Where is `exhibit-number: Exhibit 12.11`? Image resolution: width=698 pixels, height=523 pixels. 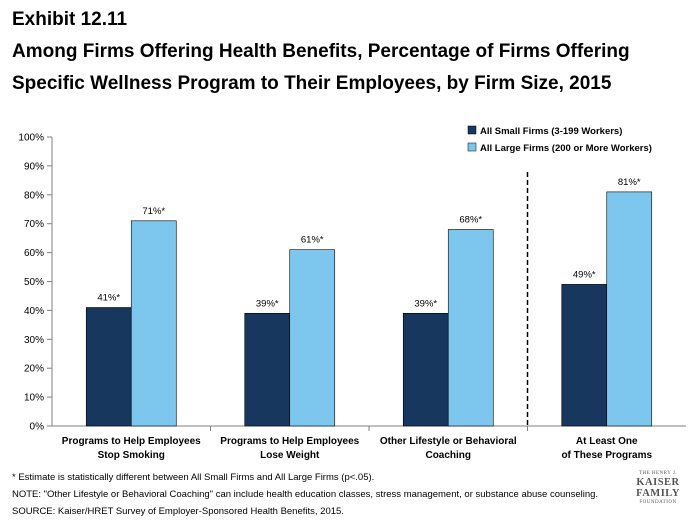
exhibit-number: Exhibit 12.11 is located at coordinates (70, 19).